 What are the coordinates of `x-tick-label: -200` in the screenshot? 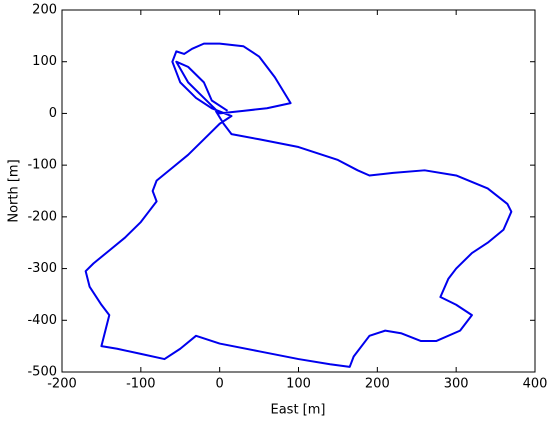 It's located at (62, 384).